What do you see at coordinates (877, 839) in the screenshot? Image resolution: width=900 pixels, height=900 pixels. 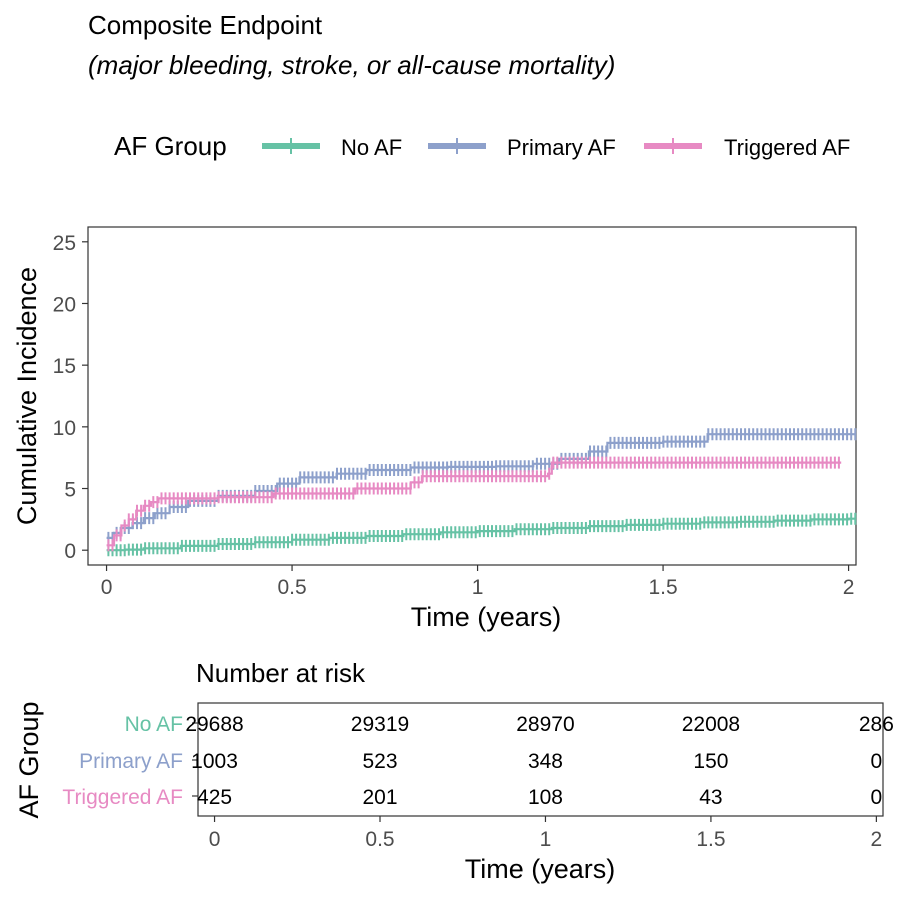 I see `risk-x-tick-label-4: 2` at bounding box center [877, 839].